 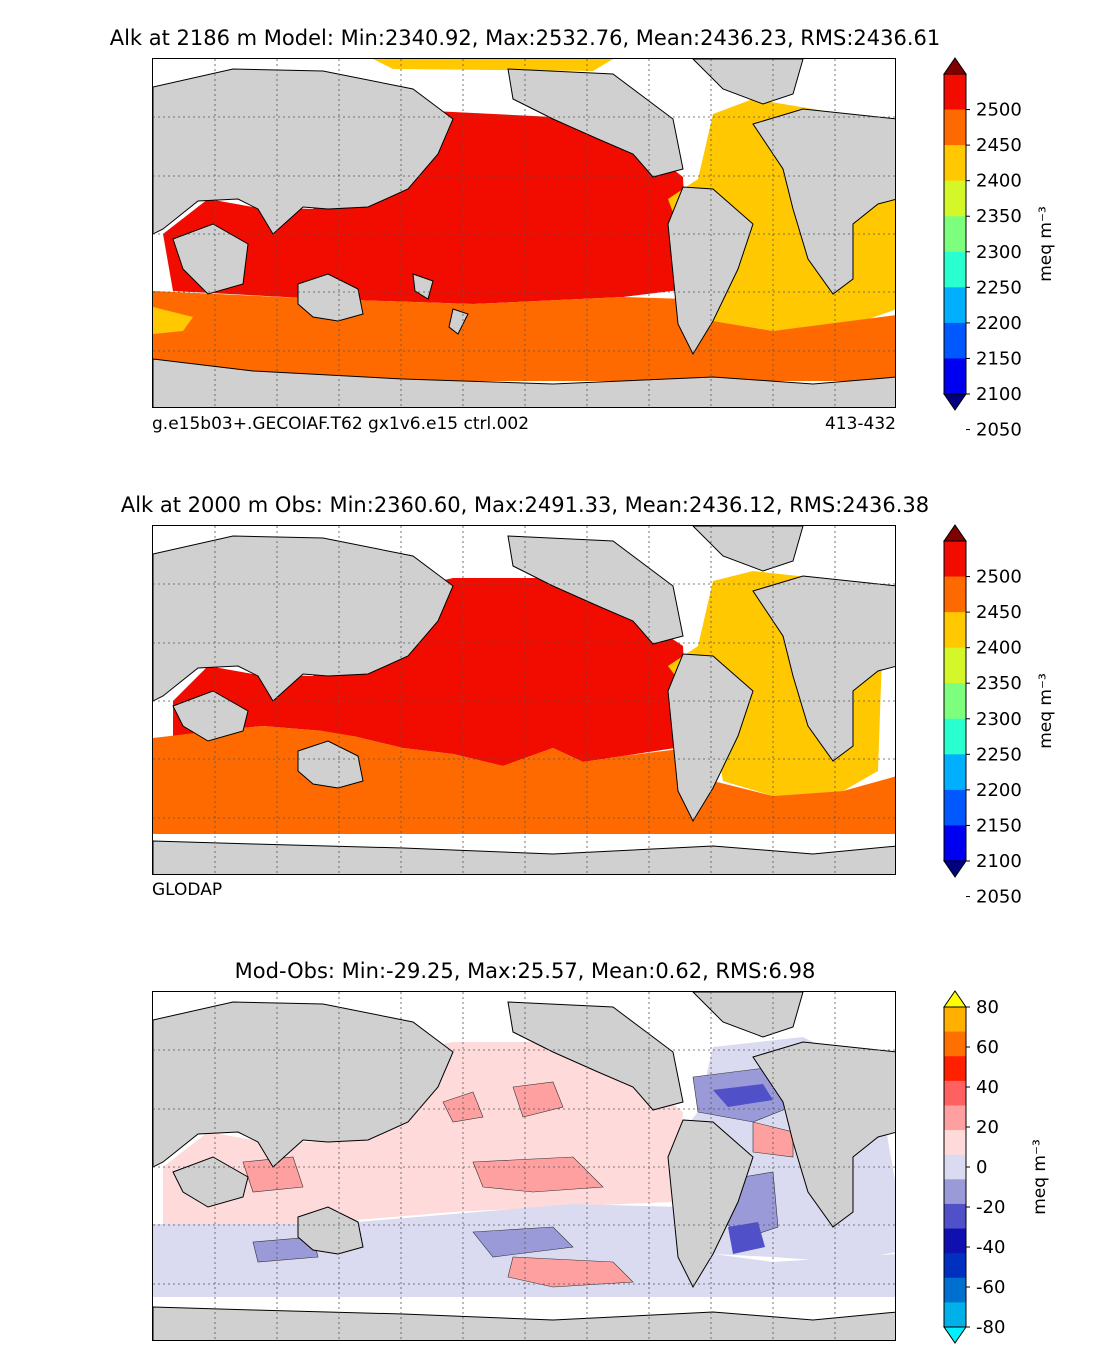 I want to click on colorbar-tick-label: 40, so click(x=987, y=1087).